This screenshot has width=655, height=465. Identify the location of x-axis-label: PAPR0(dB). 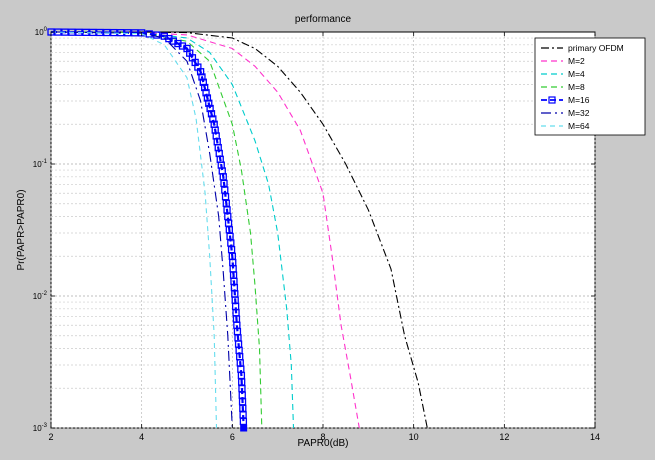
(323, 443).